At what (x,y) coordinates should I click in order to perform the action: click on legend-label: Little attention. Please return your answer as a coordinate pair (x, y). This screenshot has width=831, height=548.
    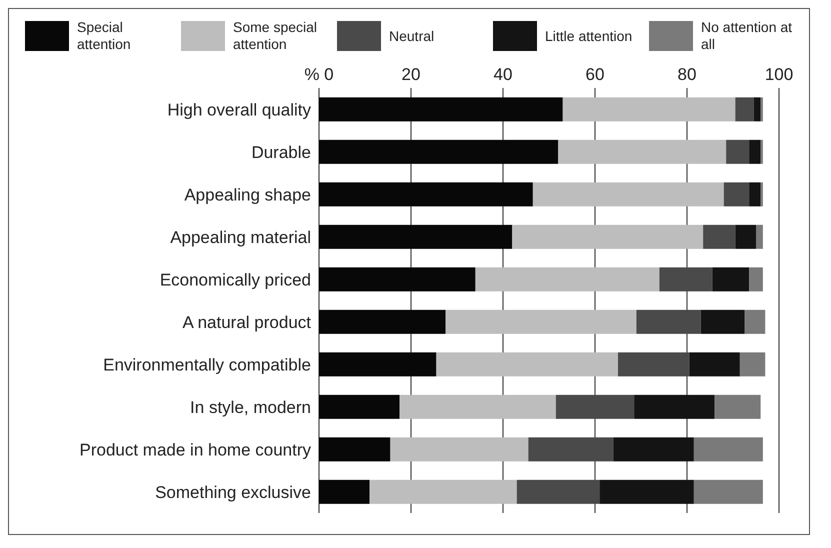
    Looking at the image, I should click on (589, 36).